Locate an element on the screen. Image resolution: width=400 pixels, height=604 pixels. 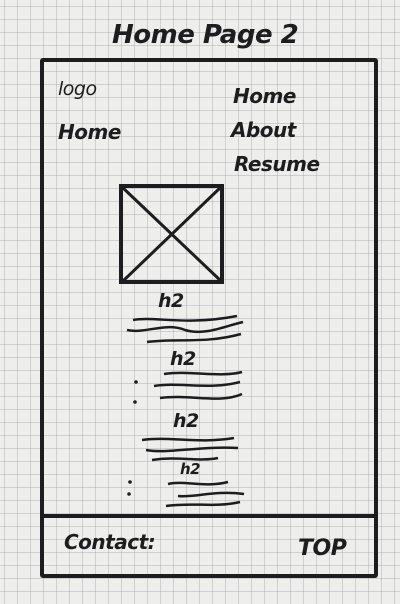
logo: logo is located at coordinates (77, 89).